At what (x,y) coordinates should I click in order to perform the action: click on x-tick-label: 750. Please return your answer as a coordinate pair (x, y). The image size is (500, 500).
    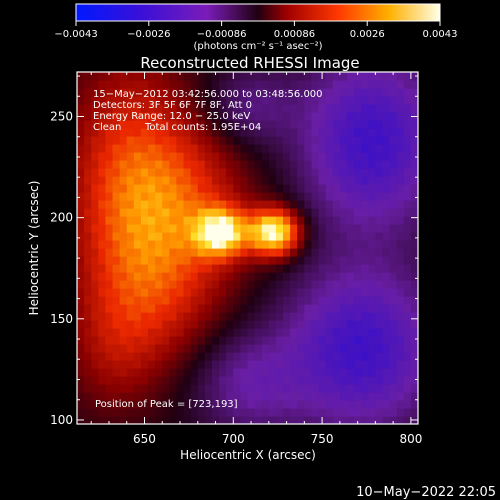
    Looking at the image, I should click on (322, 439).